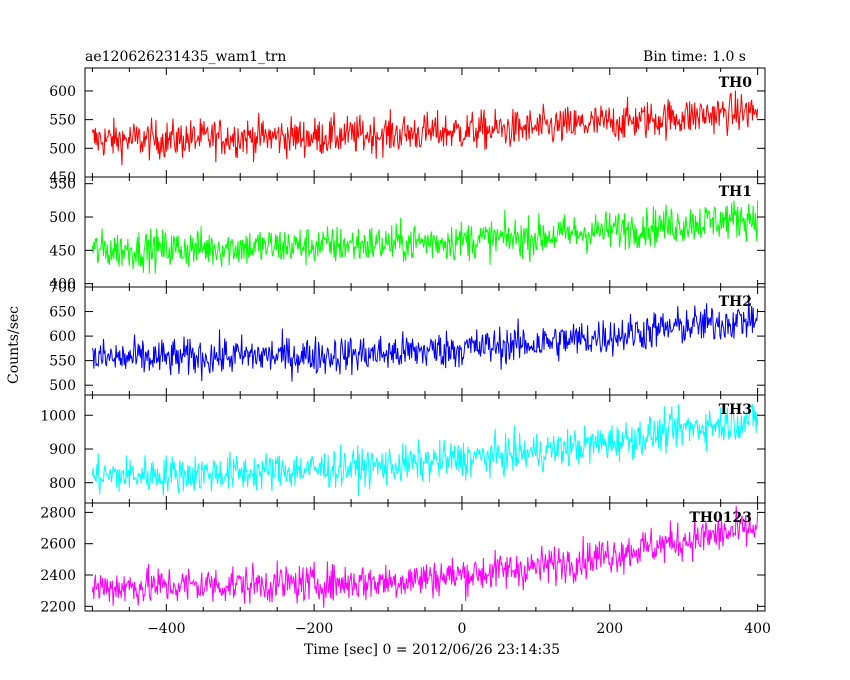  What do you see at coordinates (757, 629) in the screenshot?
I see `x-tick-label: 400` at bounding box center [757, 629].